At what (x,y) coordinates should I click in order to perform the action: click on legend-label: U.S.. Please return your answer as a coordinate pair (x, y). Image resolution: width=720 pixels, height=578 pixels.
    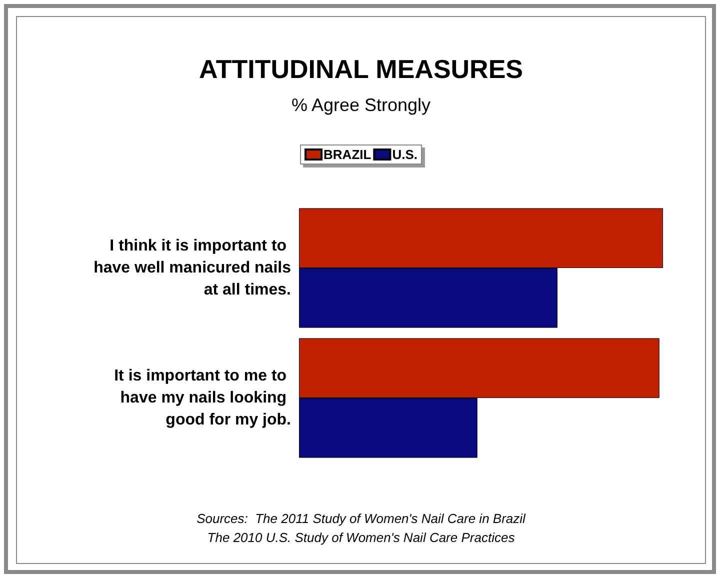
    Looking at the image, I should click on (405, 154).